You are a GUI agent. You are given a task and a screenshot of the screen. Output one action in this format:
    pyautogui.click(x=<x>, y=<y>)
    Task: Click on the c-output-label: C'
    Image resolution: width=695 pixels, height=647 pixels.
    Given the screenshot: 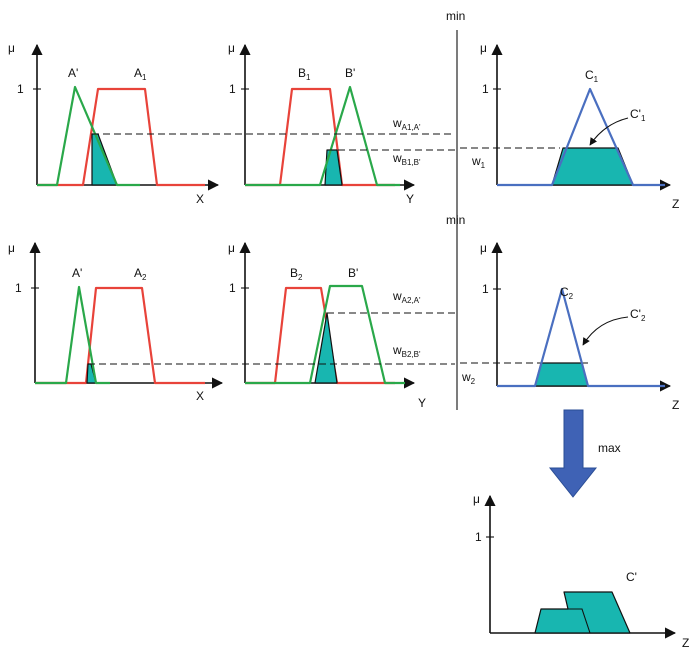 What is the action you would take?
    pyautogui.click(x=631, y=577)
    